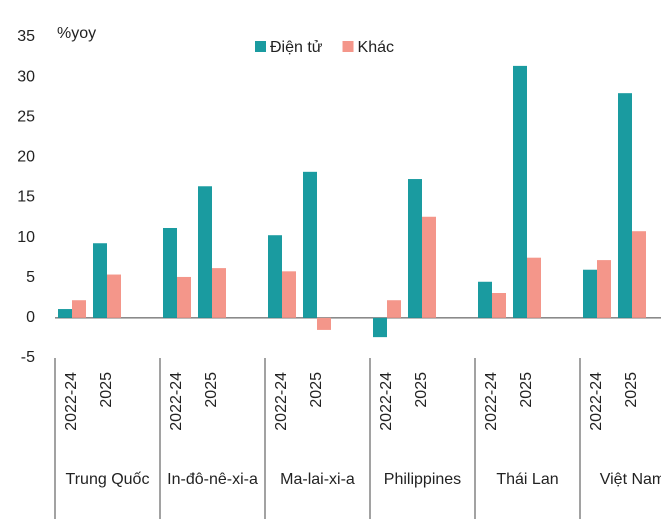  Describe the element at coordinates (630, 479) in the screenshot. I see `group-label: Việt Nam` at that location.